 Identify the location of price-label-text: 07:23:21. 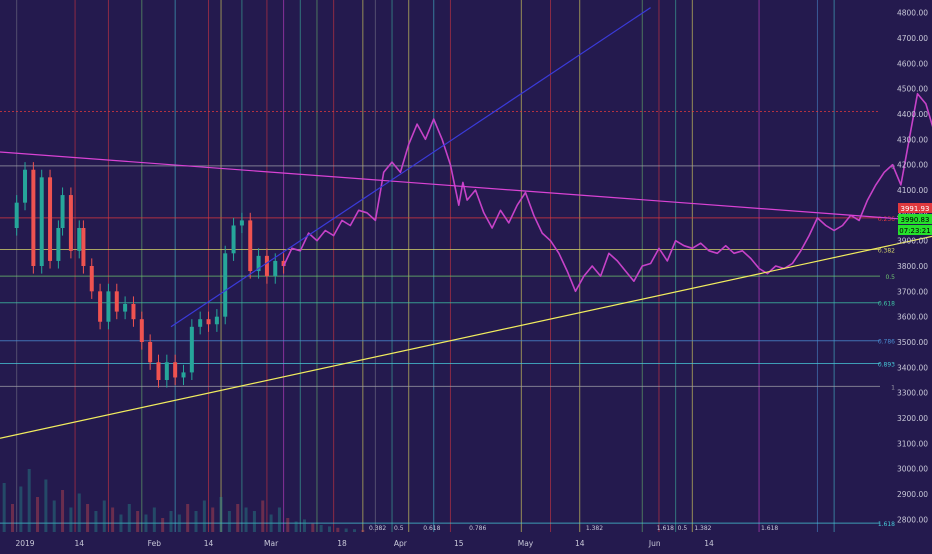
(914, 231).